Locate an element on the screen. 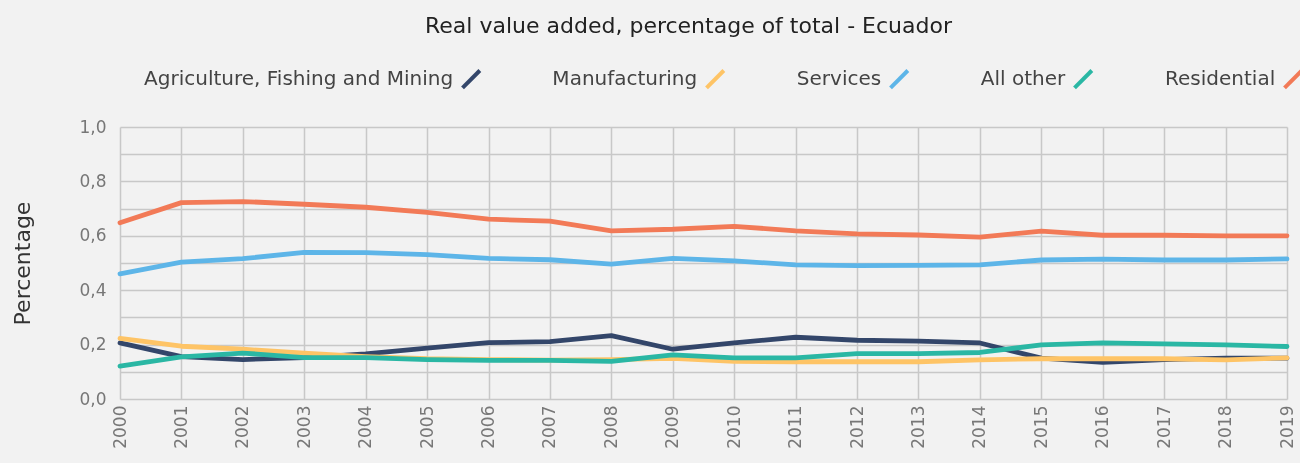  y-tick-label: 0,0 is located at coordinates (93, 398).